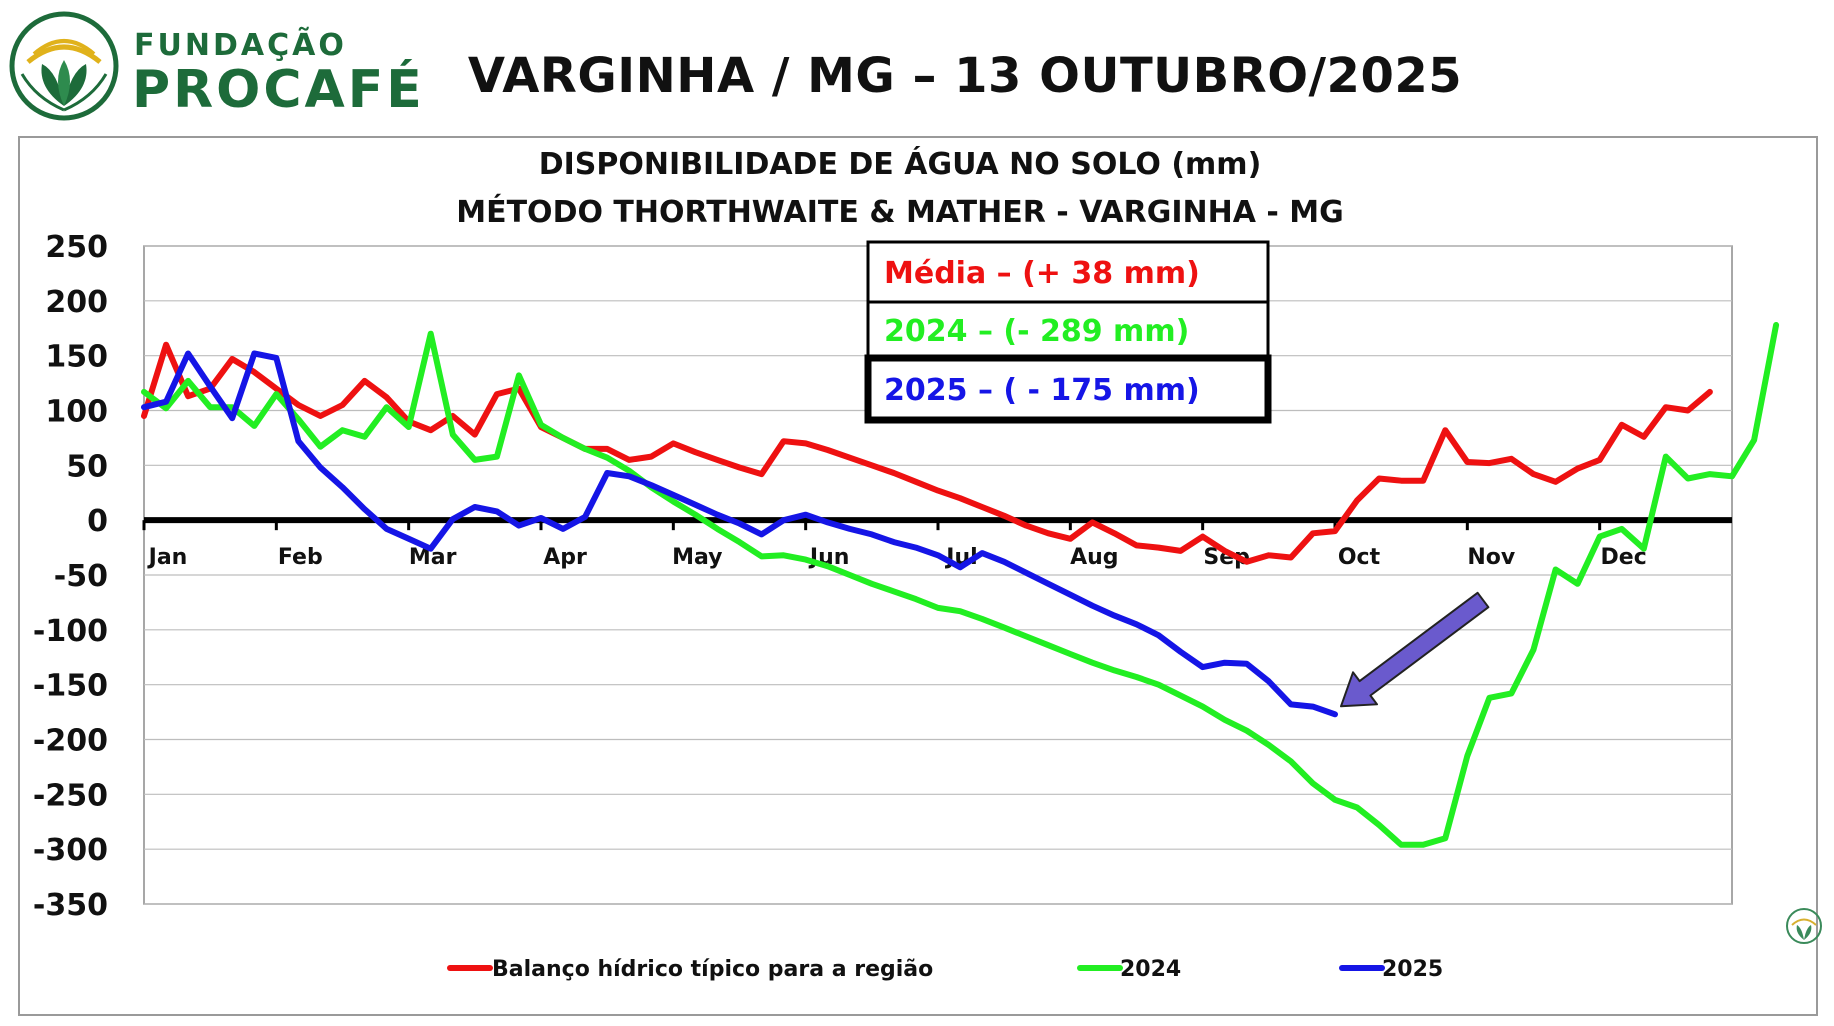 This screenshot has height=1026, width=1834. I want to click on y-tick-label: -100, so click(70, 631).